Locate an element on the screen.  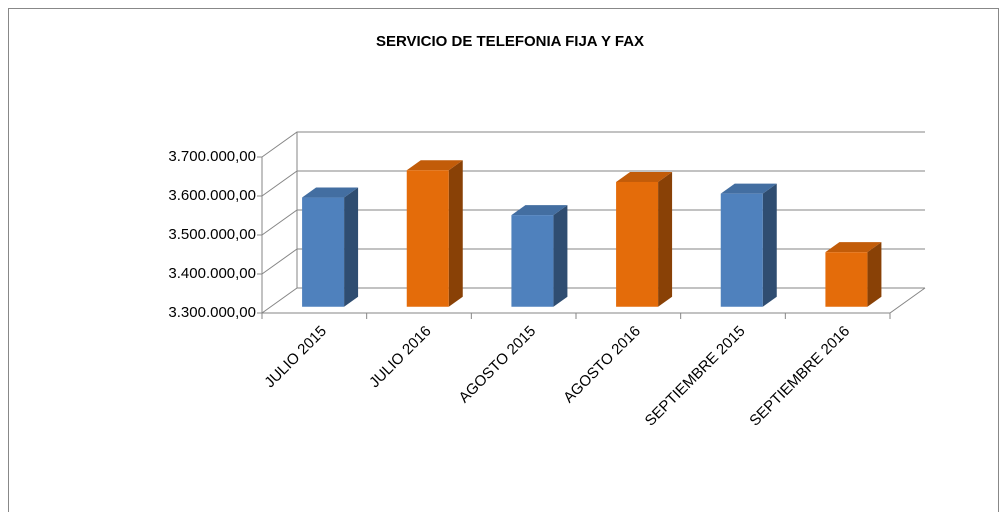
y-tick-label: 3.500.000,00 is located at coordinates (212, 234).